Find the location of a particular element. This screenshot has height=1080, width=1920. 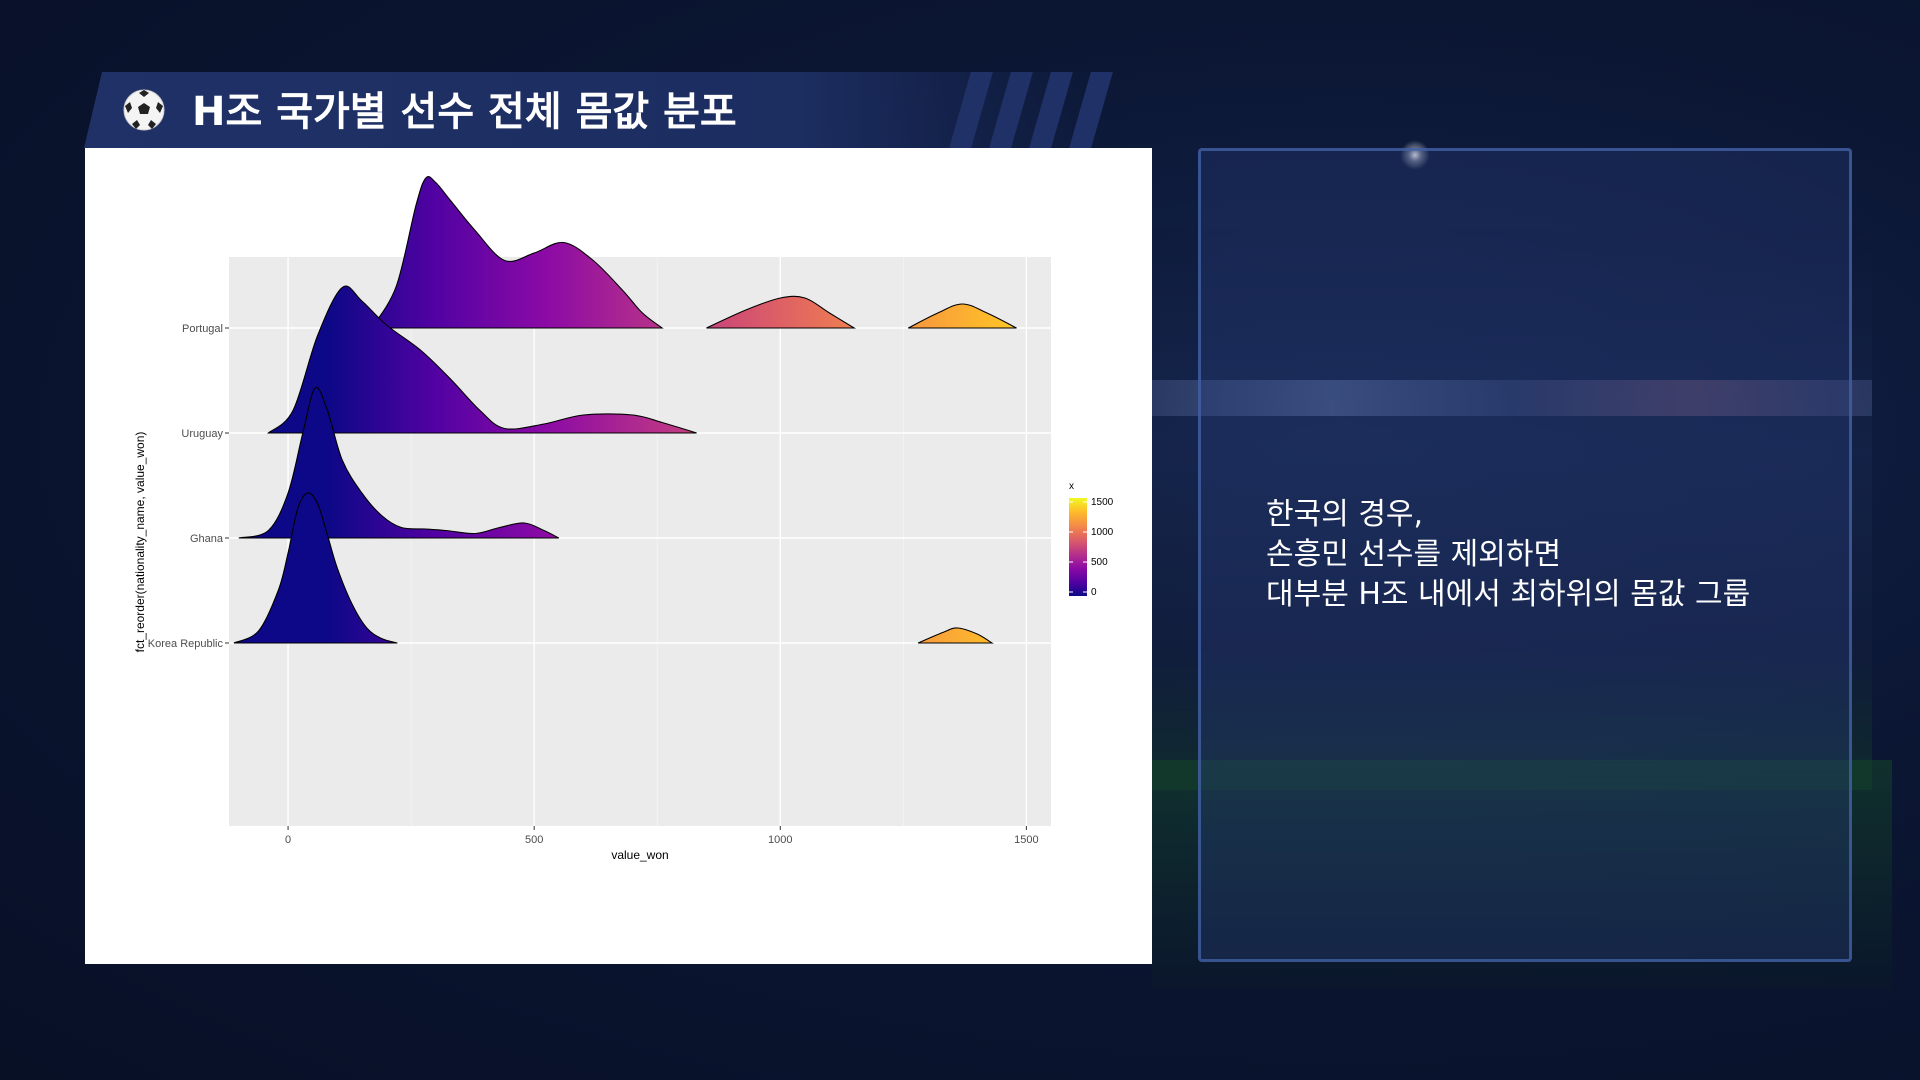

note-line: 손흥민 선수를 제외하면 is located at coordinates (1414, 554).